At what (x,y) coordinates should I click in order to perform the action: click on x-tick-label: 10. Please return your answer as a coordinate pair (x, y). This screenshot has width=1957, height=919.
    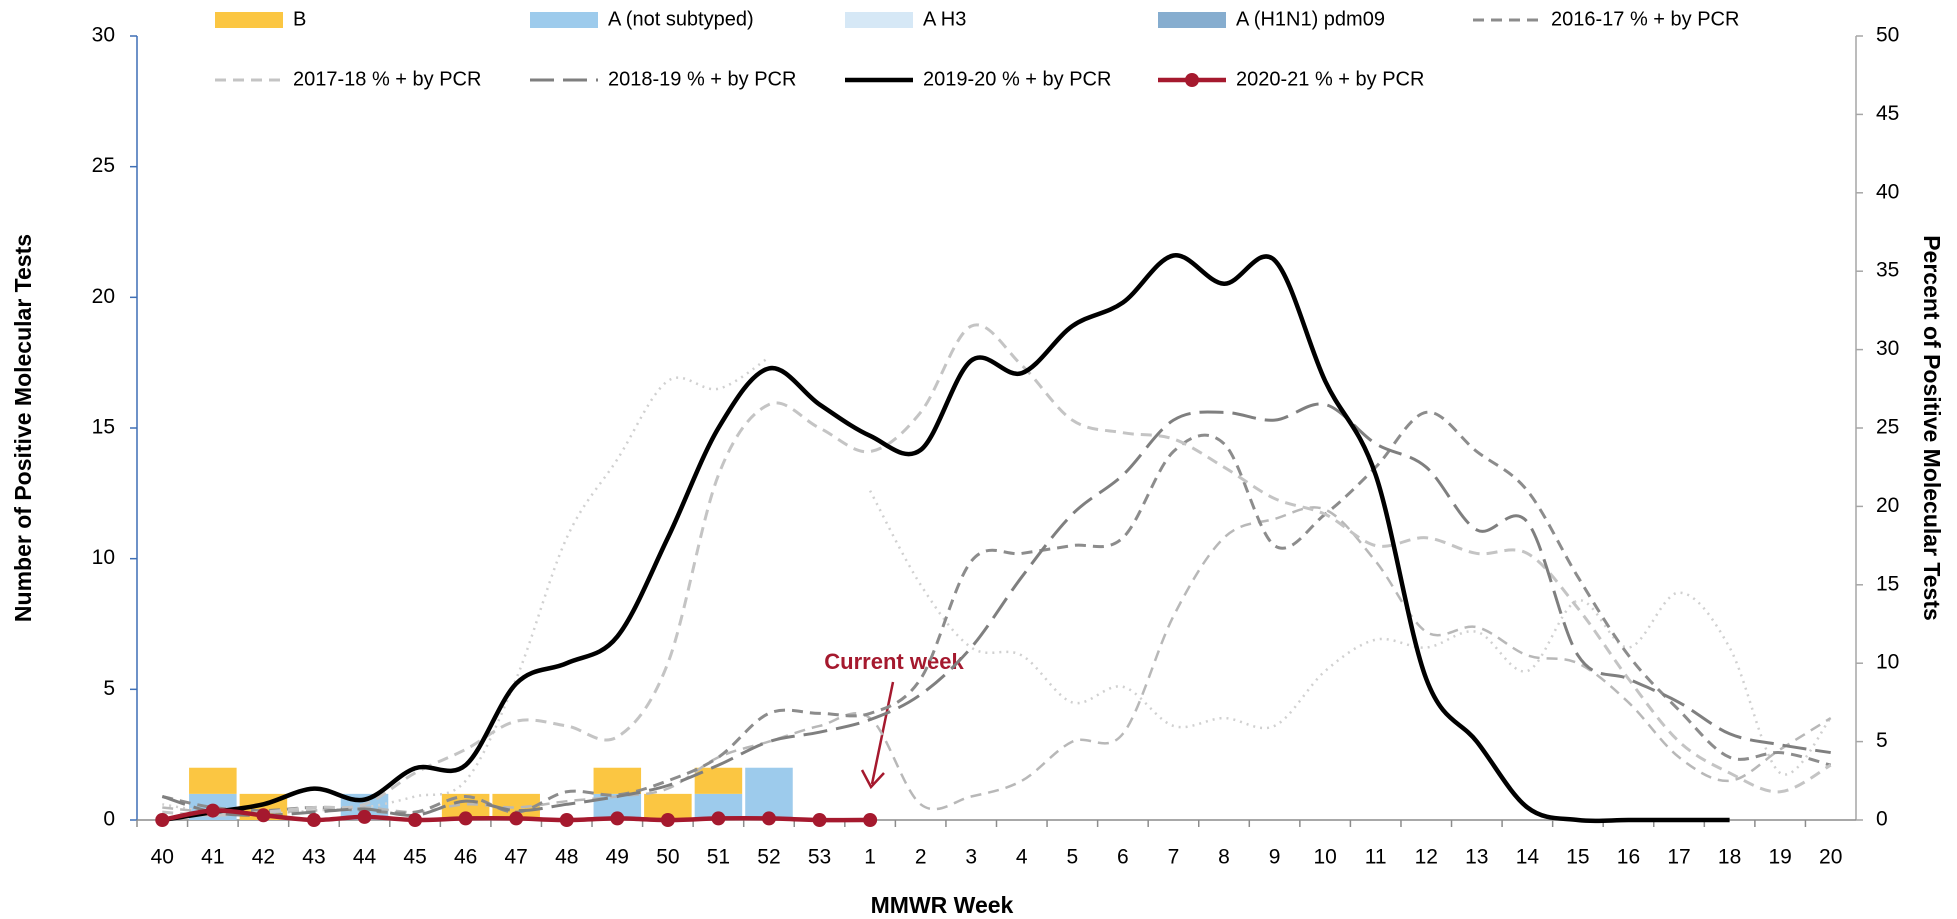
    Looking at the image, I should click on (1324, 857).